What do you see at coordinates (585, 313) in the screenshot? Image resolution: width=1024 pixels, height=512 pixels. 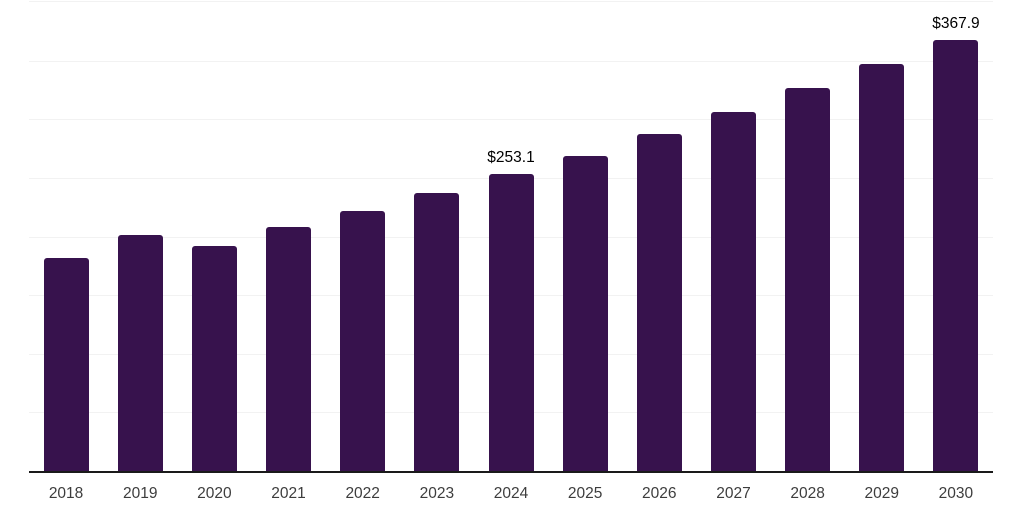 I see `bar-2025` at bounding box center [585, 313].